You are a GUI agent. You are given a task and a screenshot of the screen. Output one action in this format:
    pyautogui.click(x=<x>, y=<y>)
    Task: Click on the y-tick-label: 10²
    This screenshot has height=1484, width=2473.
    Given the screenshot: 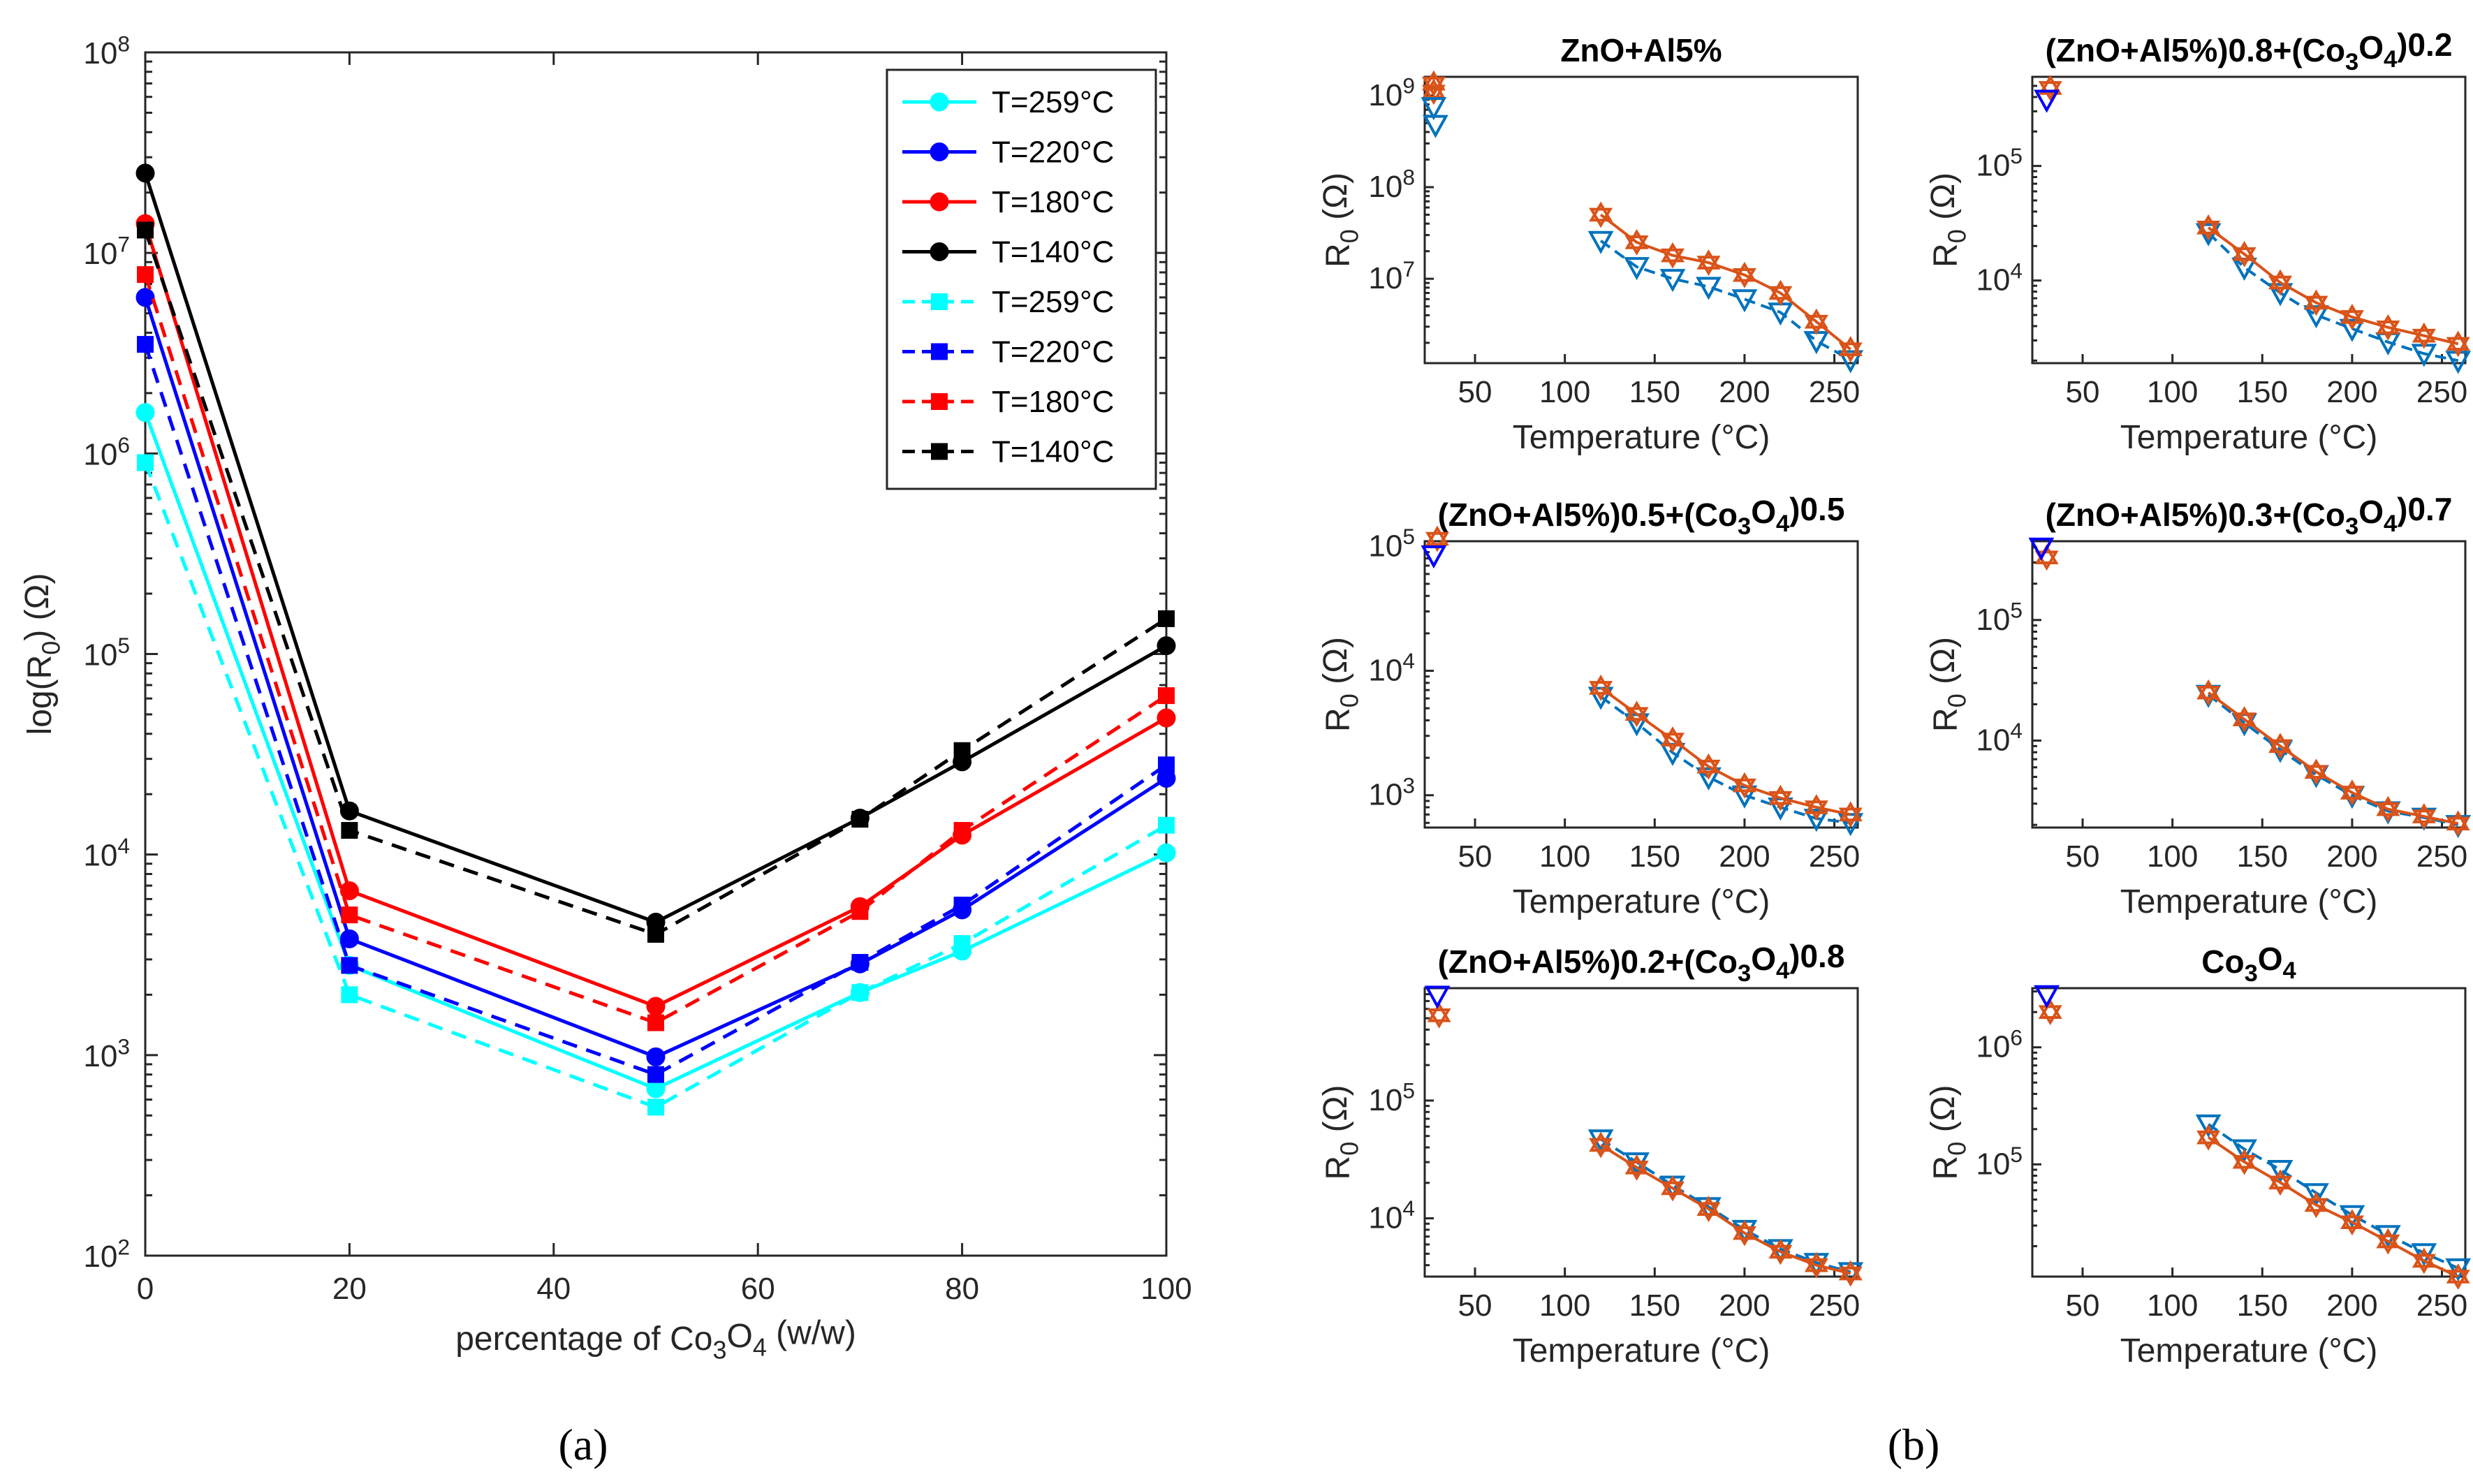 What is the action you would take?
    pyautogui.click(x=106, y=1255)
    